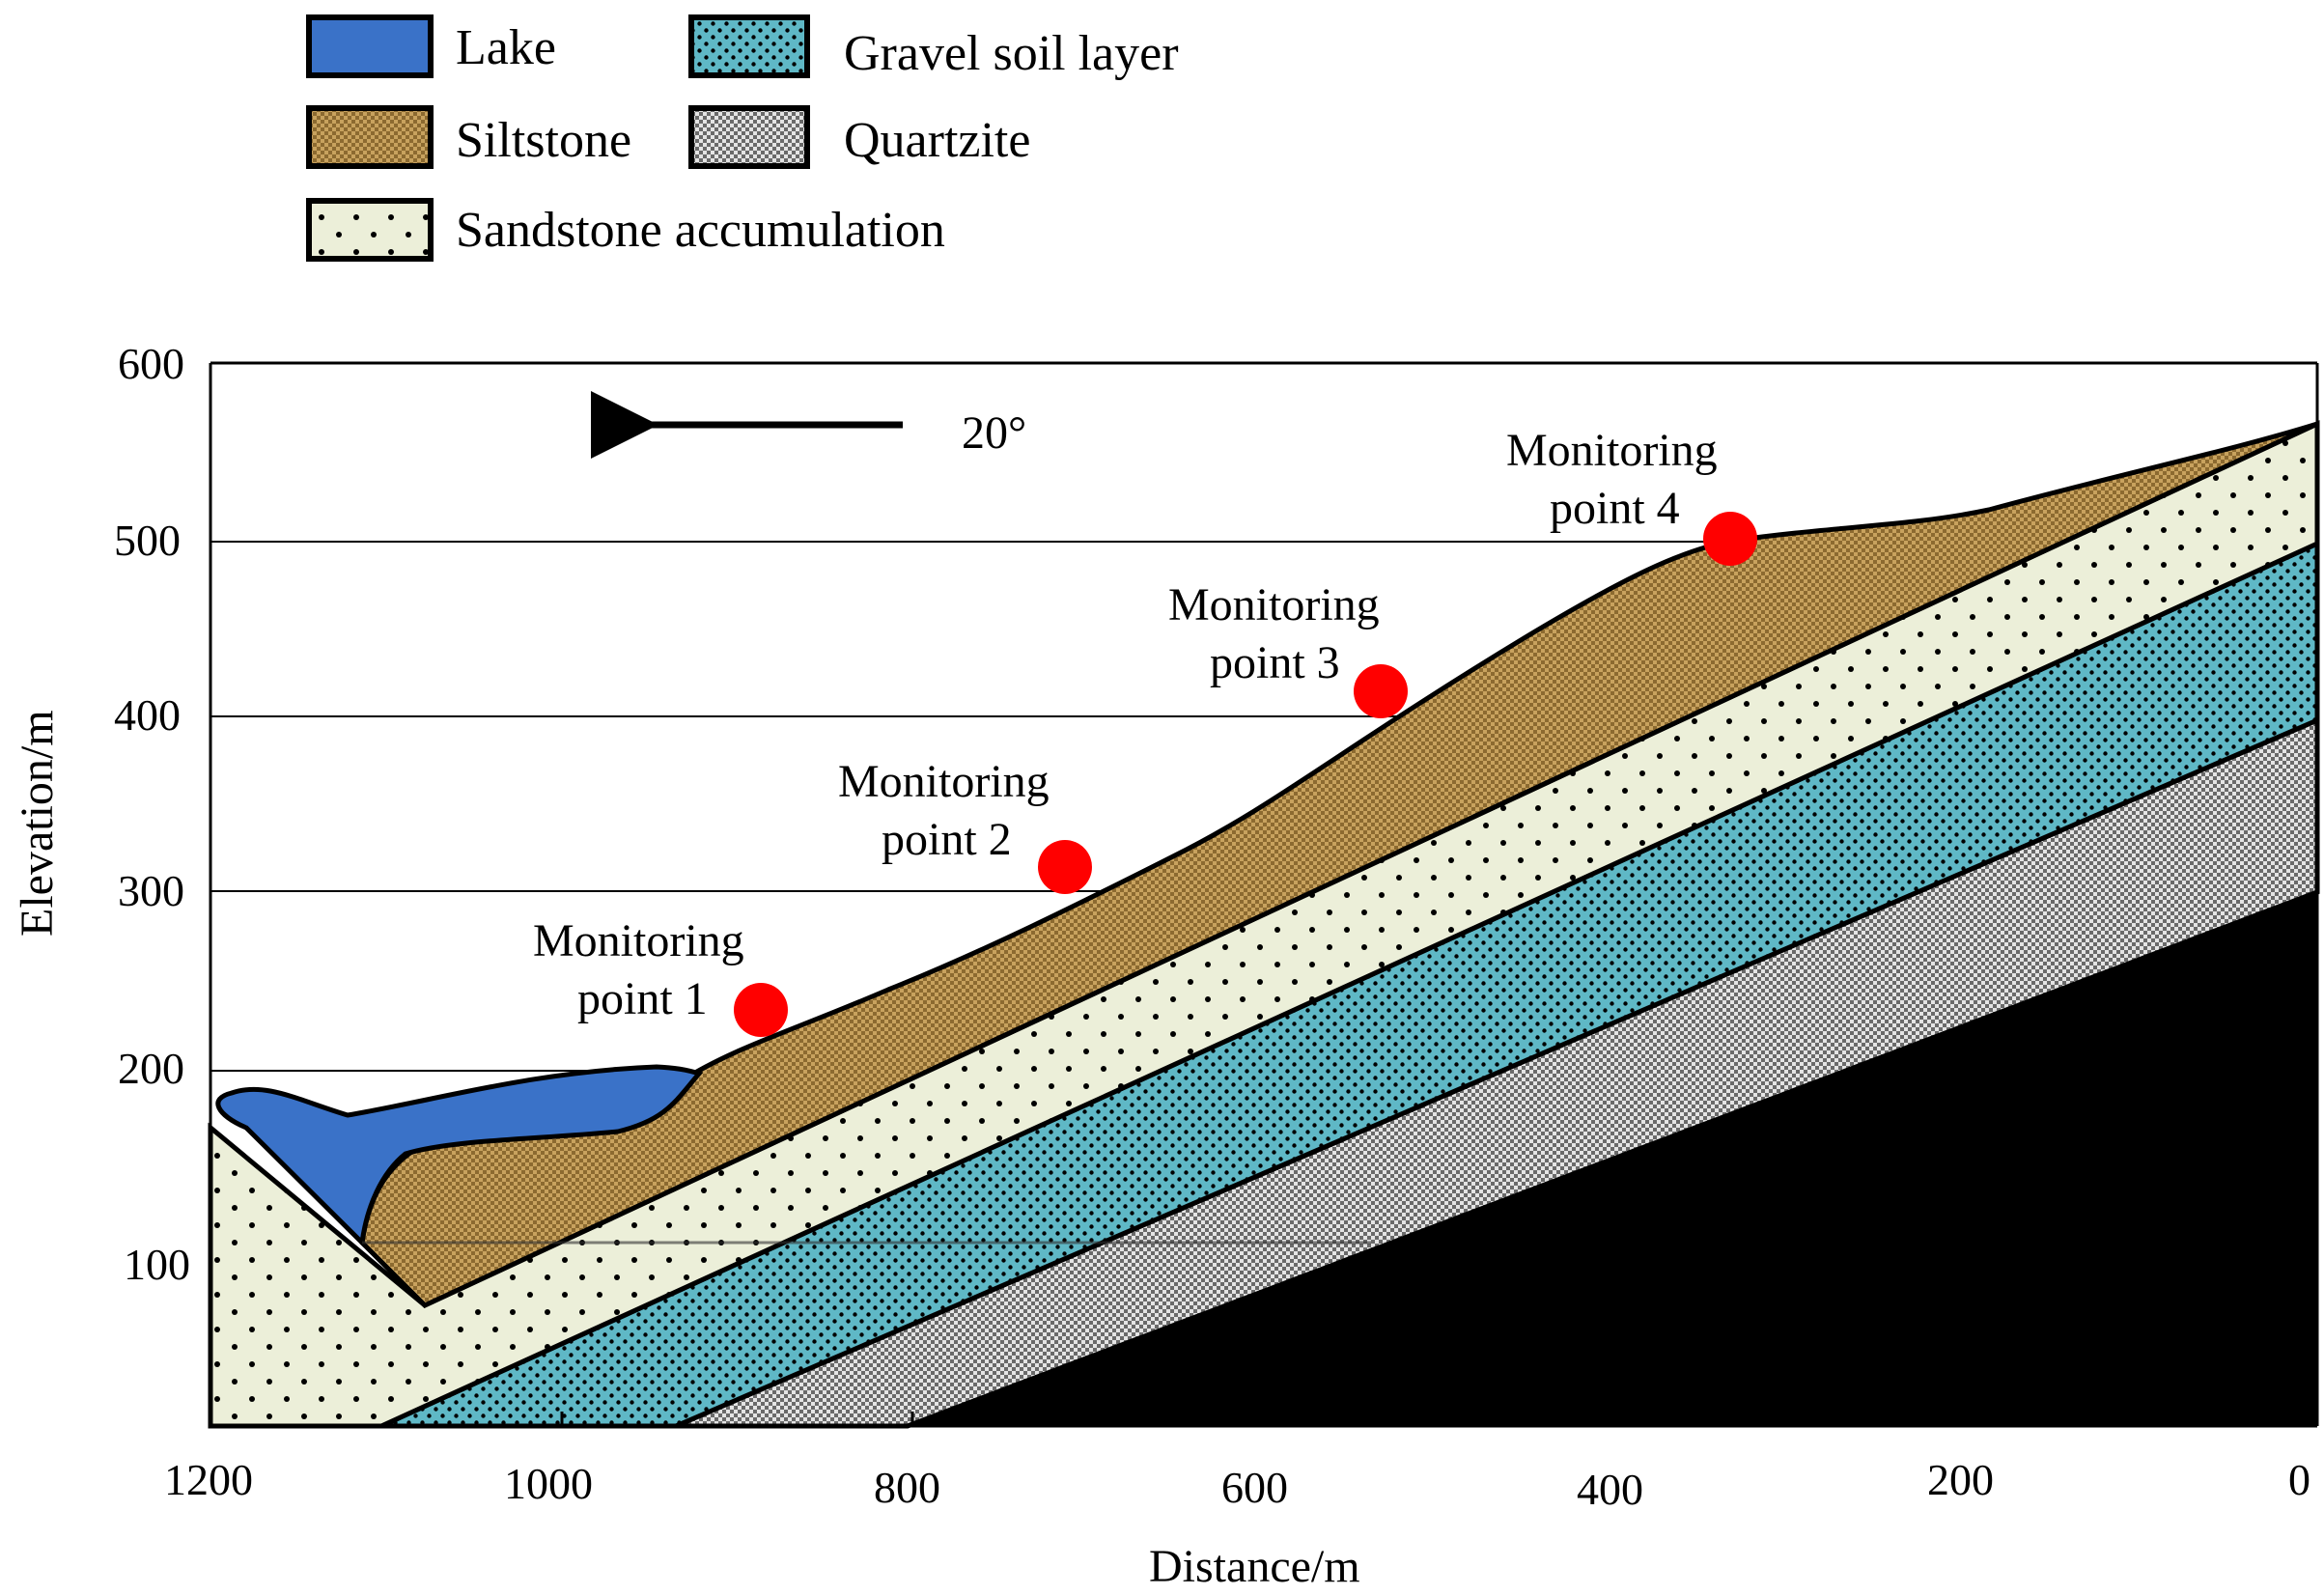 The width and height of the screenshot is (2324, 1595). I want to click on monitoring-point-label-line2: point 1, so click(643, 998).